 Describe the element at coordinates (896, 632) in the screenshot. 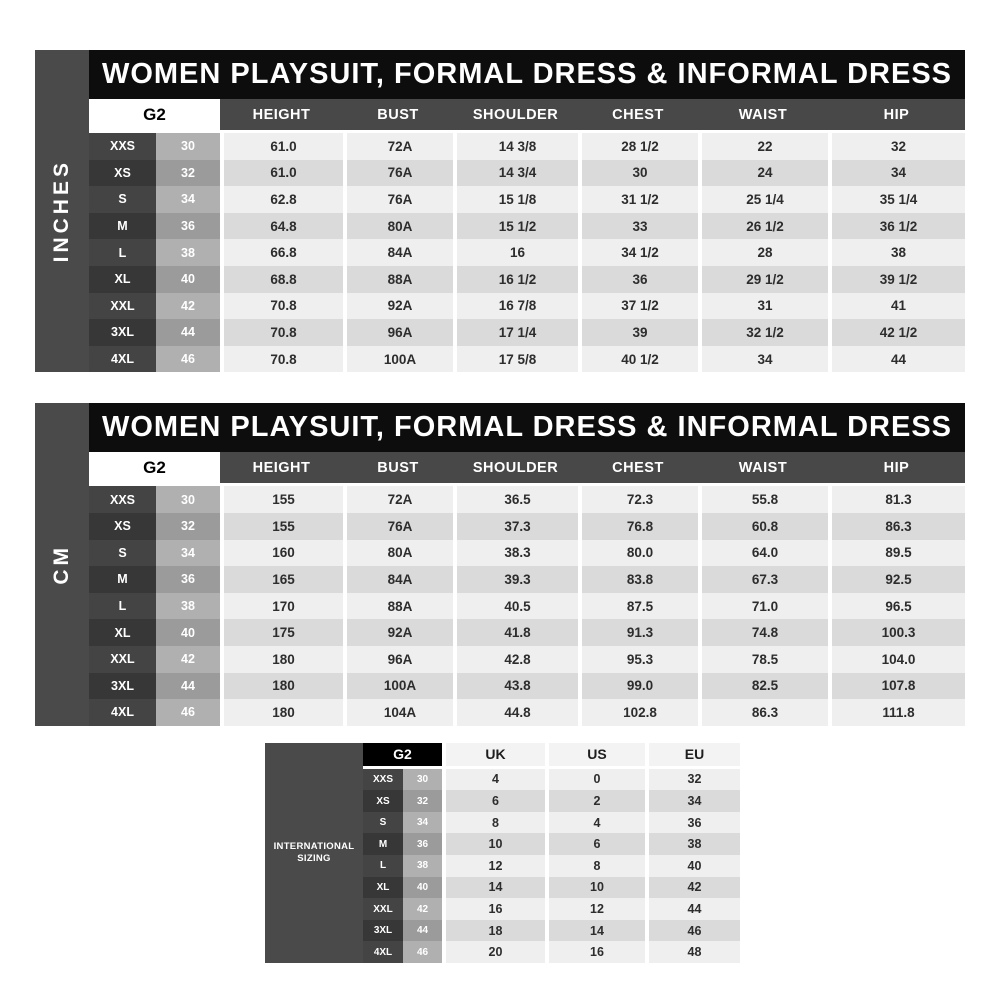

I see `value-cell: 100.3` at that location.